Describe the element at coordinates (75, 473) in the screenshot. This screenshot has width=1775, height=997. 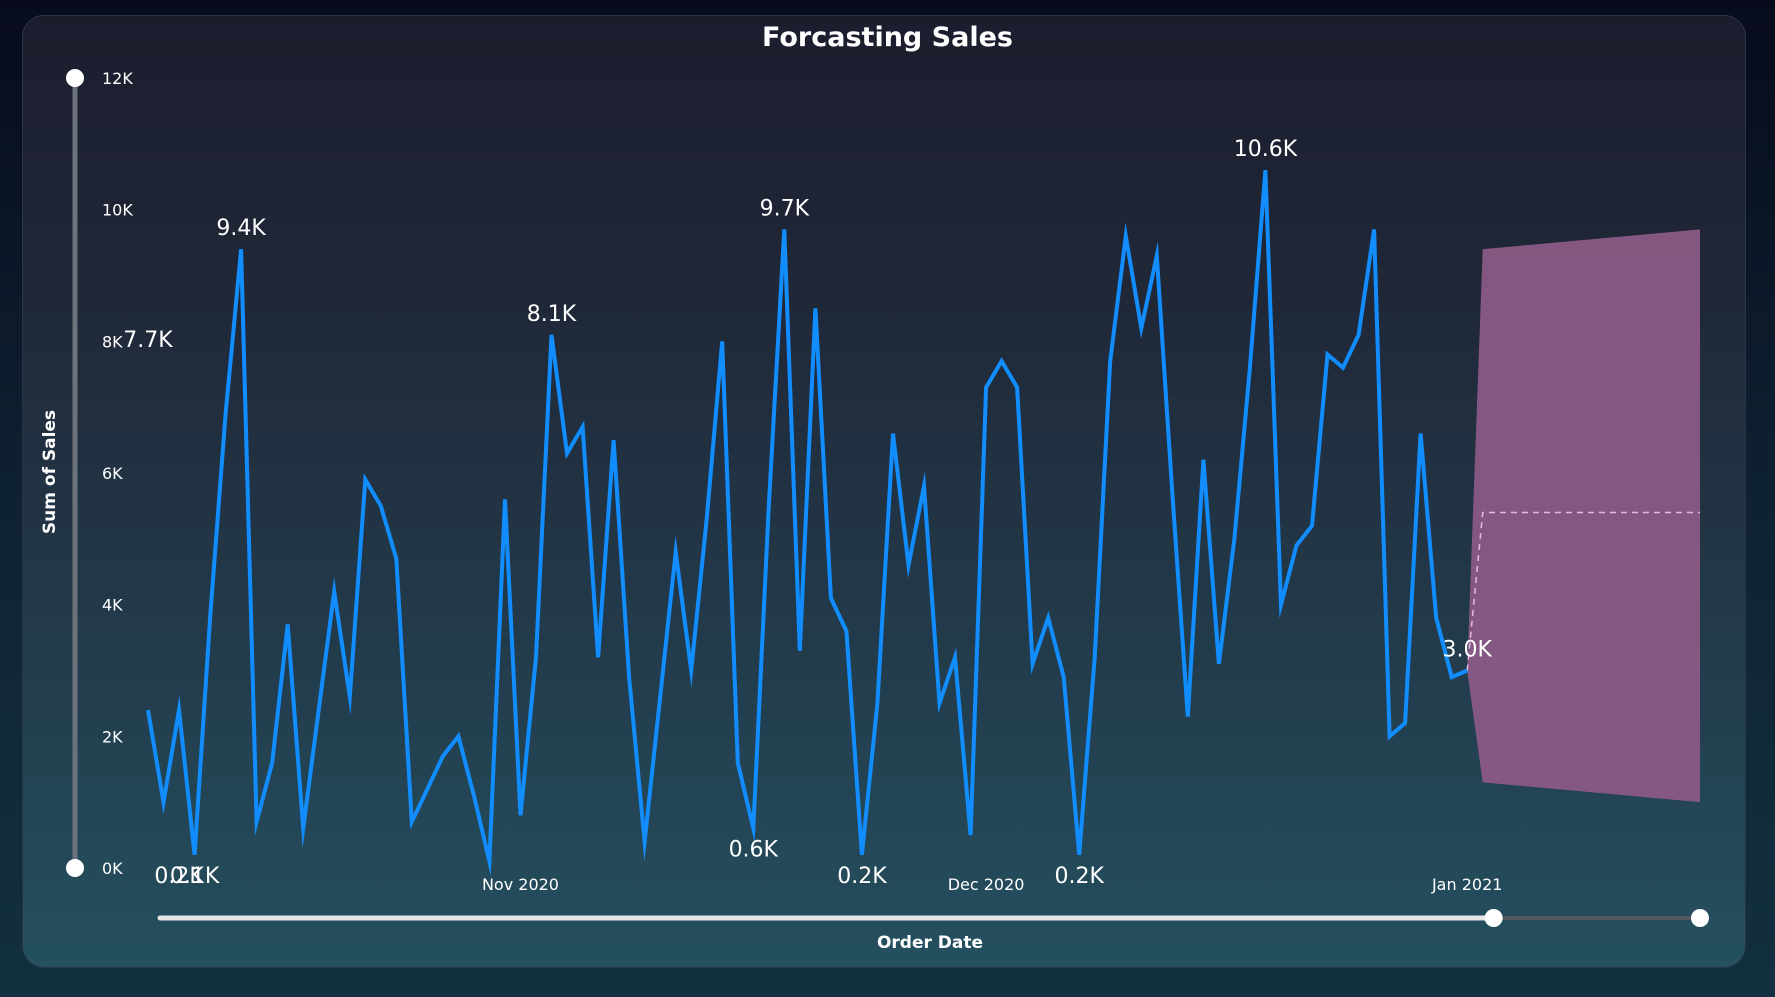
I see `y-axis-range-slider` at that location.